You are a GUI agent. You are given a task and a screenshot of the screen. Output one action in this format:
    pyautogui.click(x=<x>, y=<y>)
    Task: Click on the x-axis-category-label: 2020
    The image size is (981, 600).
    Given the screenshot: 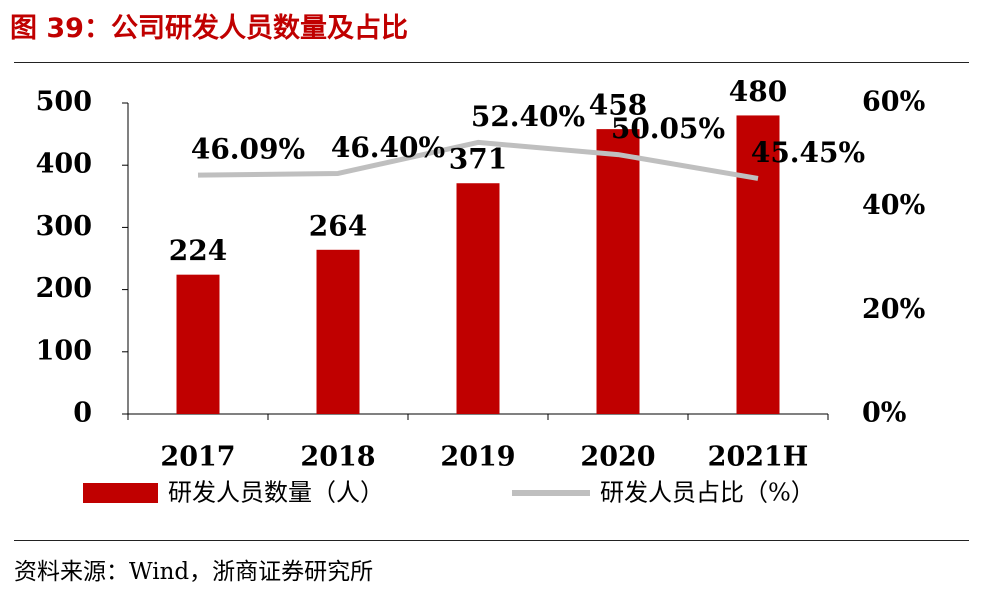 What is the action you would take?
    pyautogui.click(x=617, y=457)
    